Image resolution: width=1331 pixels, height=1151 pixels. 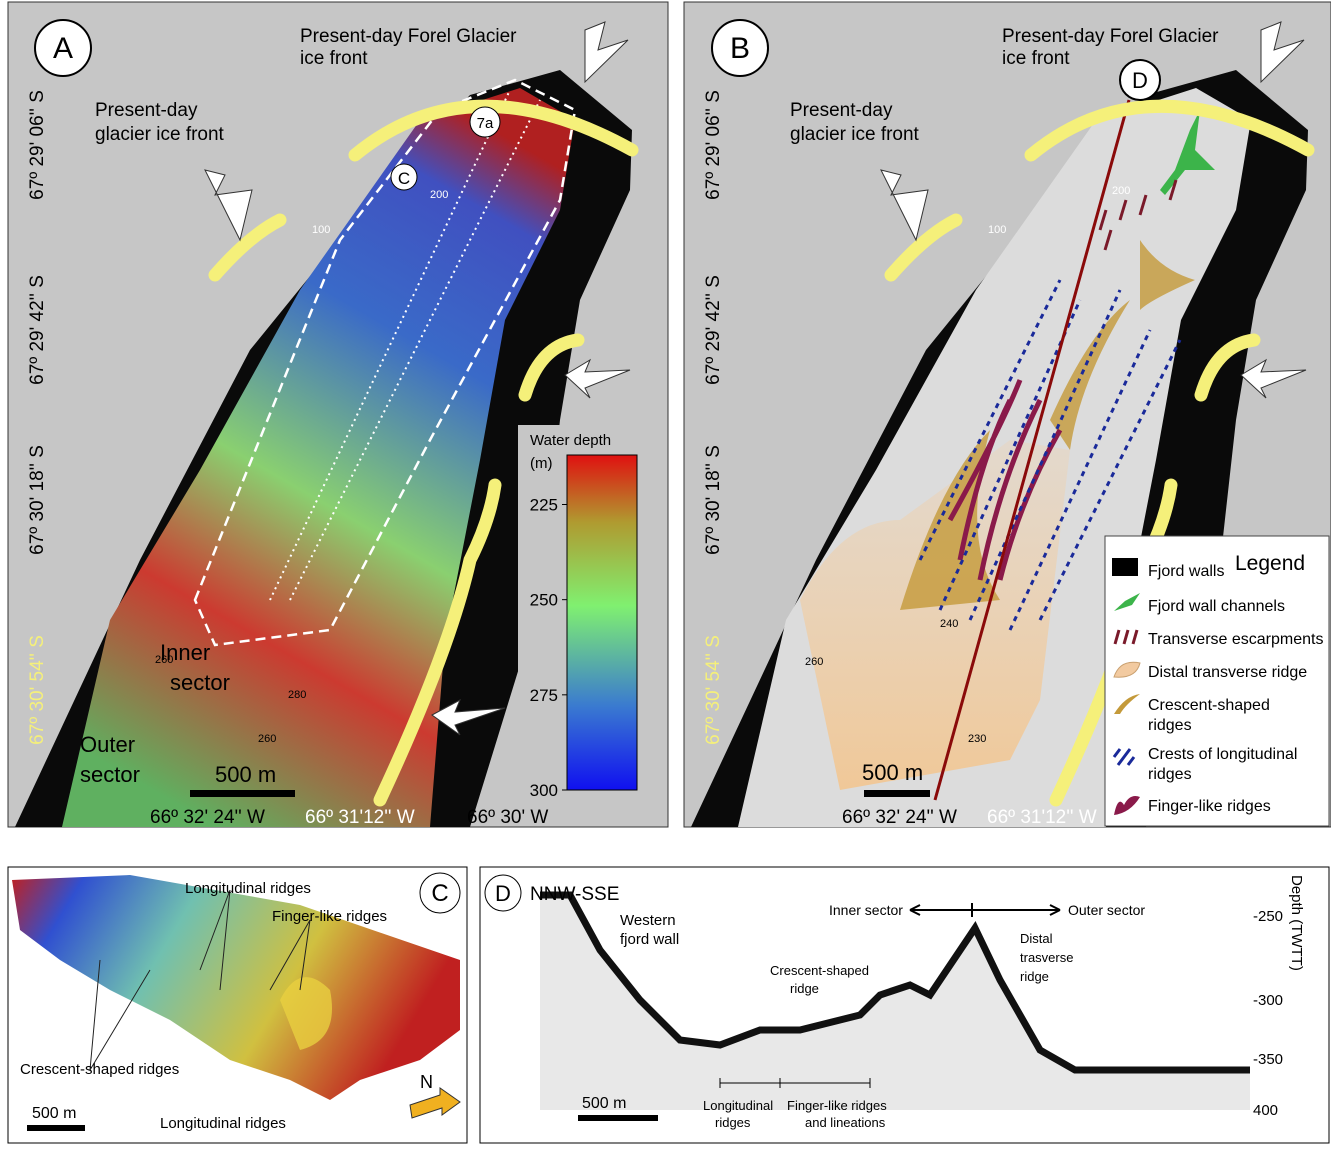 I want to click on panel-label: B, so click(x=740, y=48).